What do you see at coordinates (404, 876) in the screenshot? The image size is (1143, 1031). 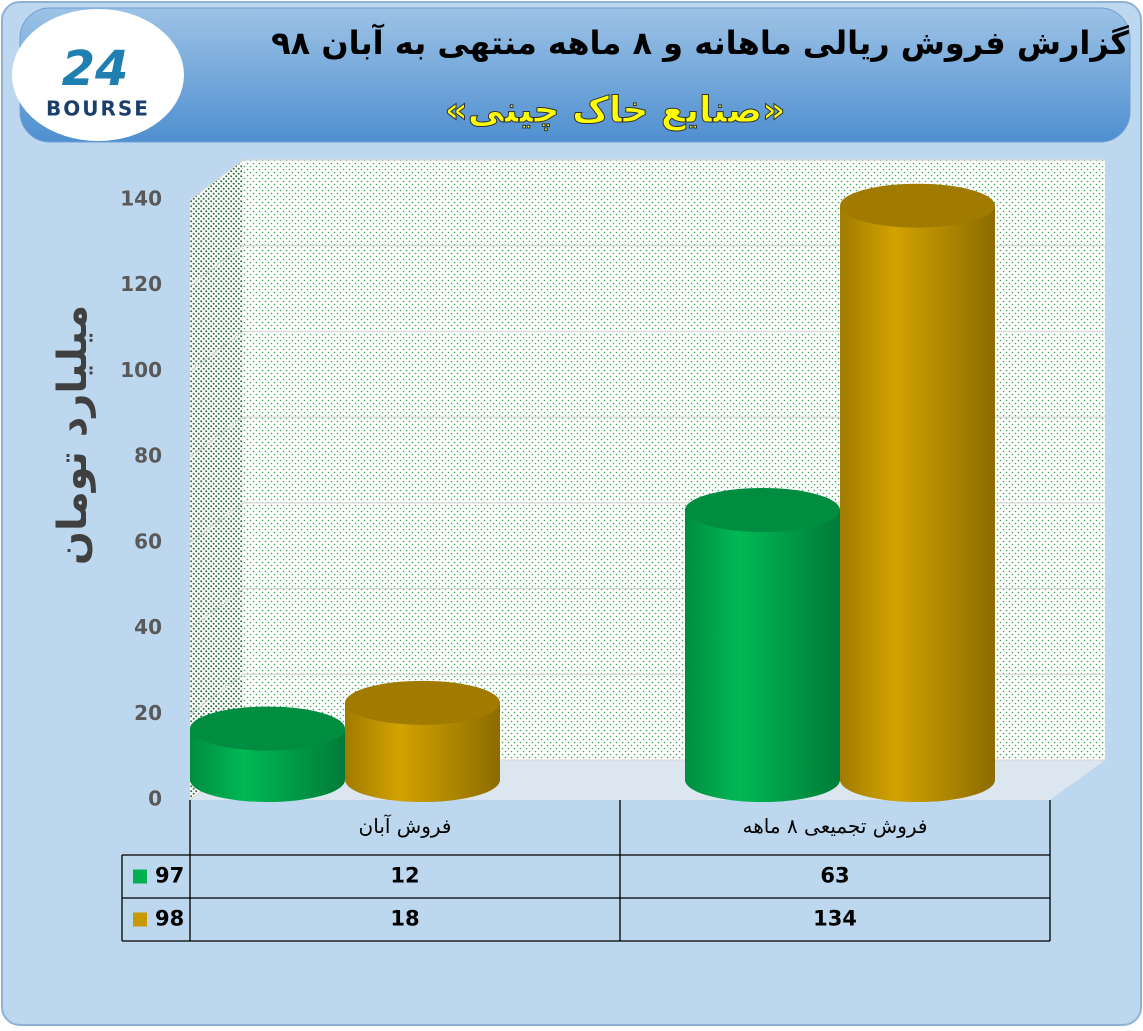 I see `table-value: 12` at bounding box center [404, 876].